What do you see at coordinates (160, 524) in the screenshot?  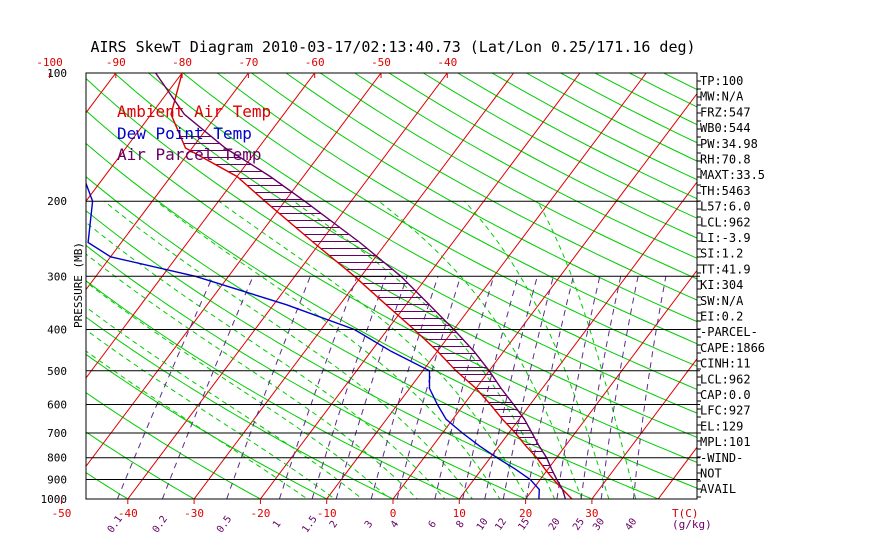 I see `mixing-ratio-label: 0.2` at bounding box center [160, 524].